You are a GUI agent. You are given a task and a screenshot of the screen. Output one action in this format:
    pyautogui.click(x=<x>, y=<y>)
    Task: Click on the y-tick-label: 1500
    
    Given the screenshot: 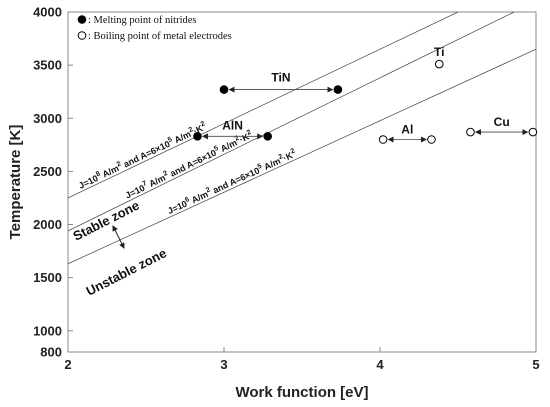 What is the action you would take?
    pyautogui.click(x=47, y=277)
    